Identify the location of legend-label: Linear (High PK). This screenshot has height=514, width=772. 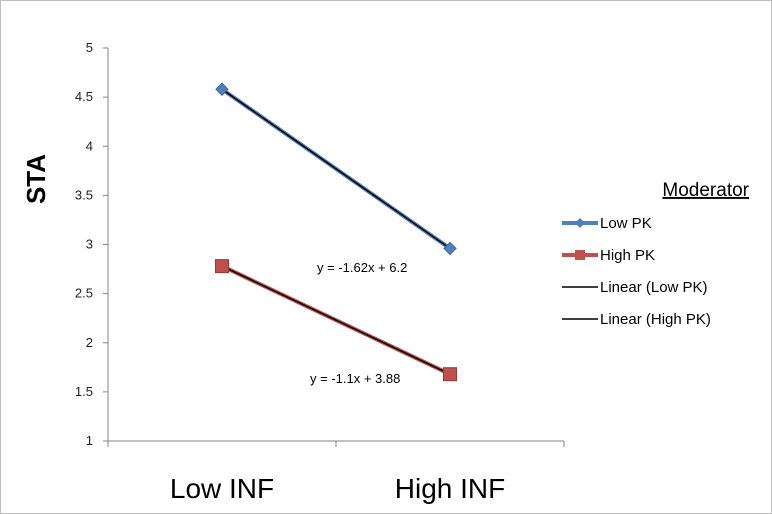
(655, 319).